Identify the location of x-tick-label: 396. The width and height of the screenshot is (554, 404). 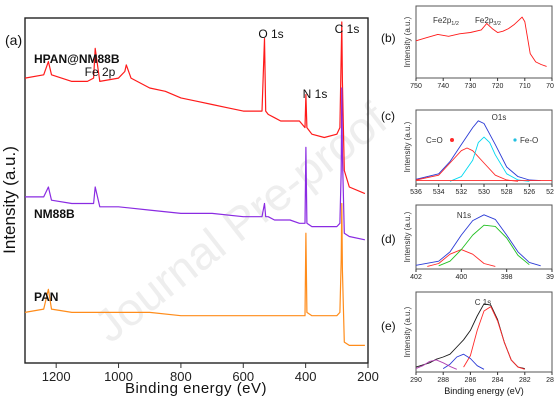
(550, 277).